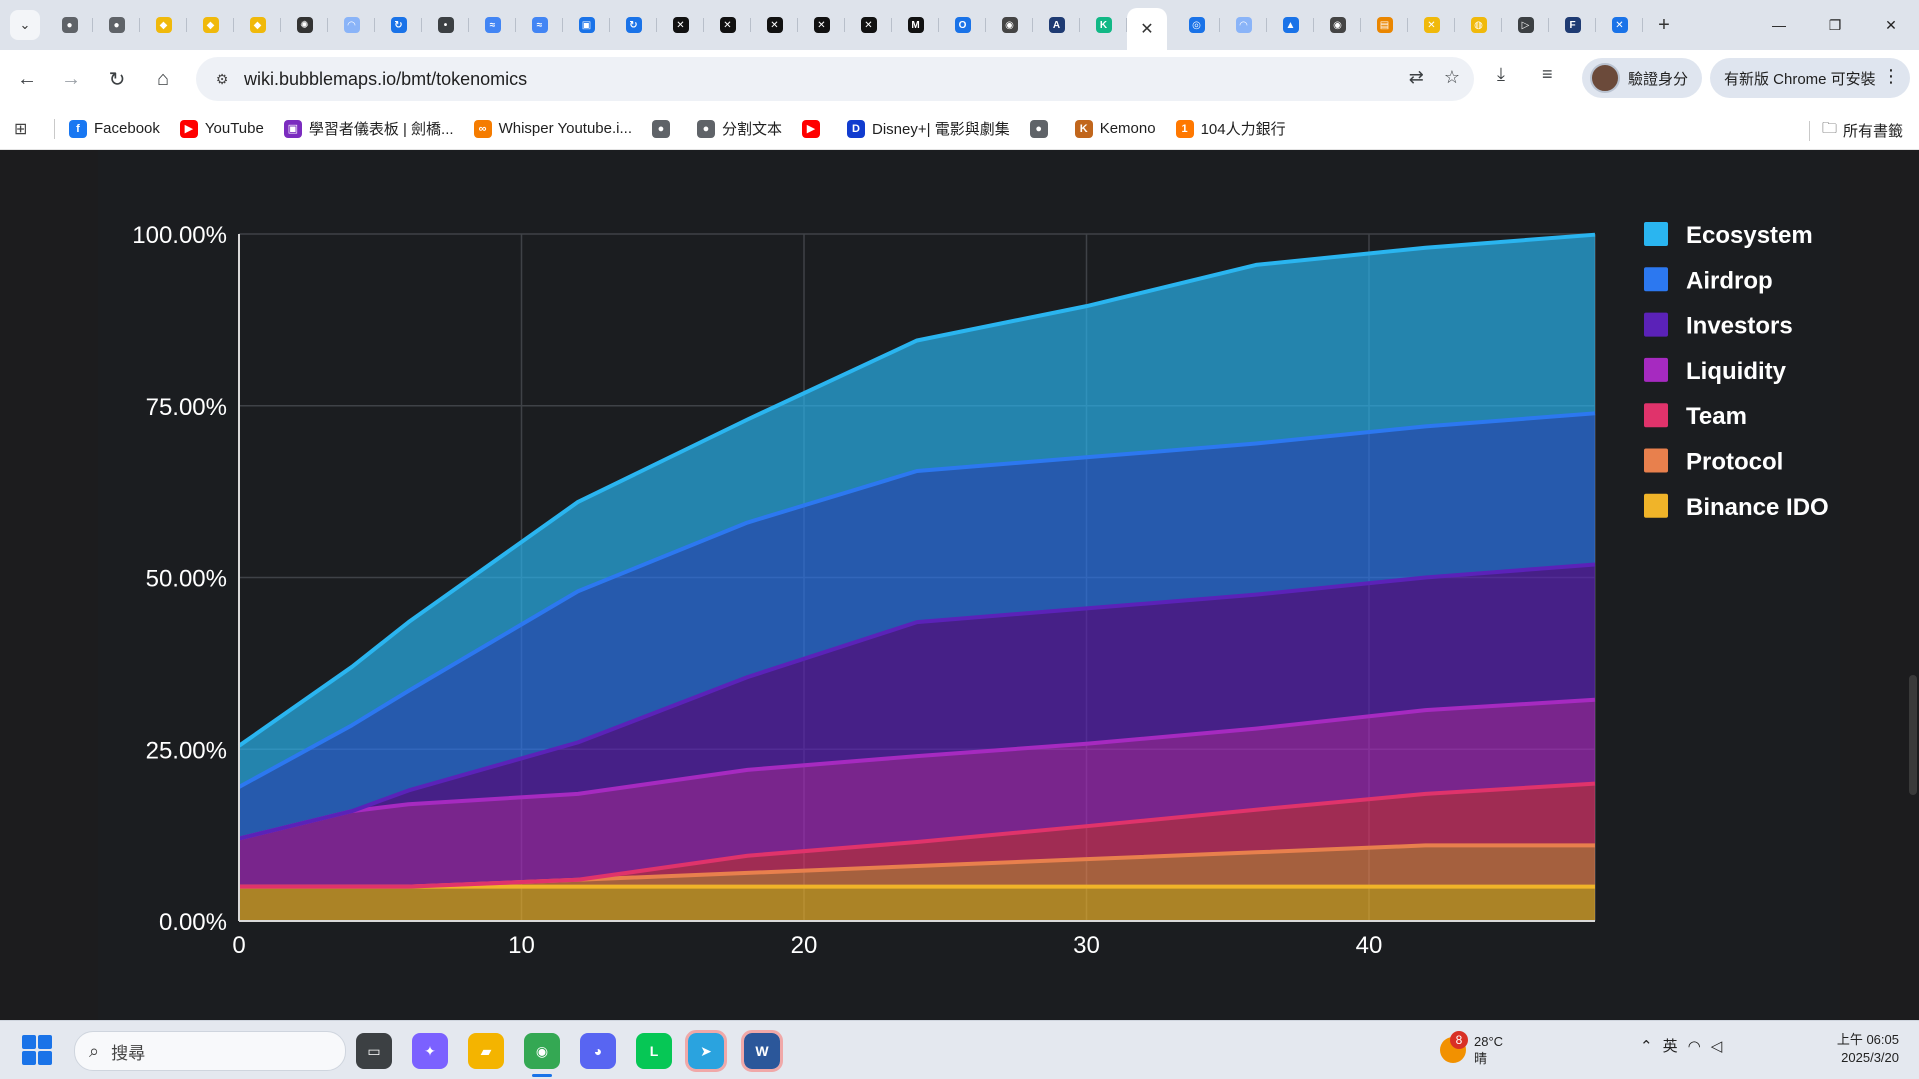 This screenshot has width=1919, height=1079. What do you see at coordinates (1664, 24) in the screenshot?
I see `new-tab-button: +` at bounding box center [1664, 24].